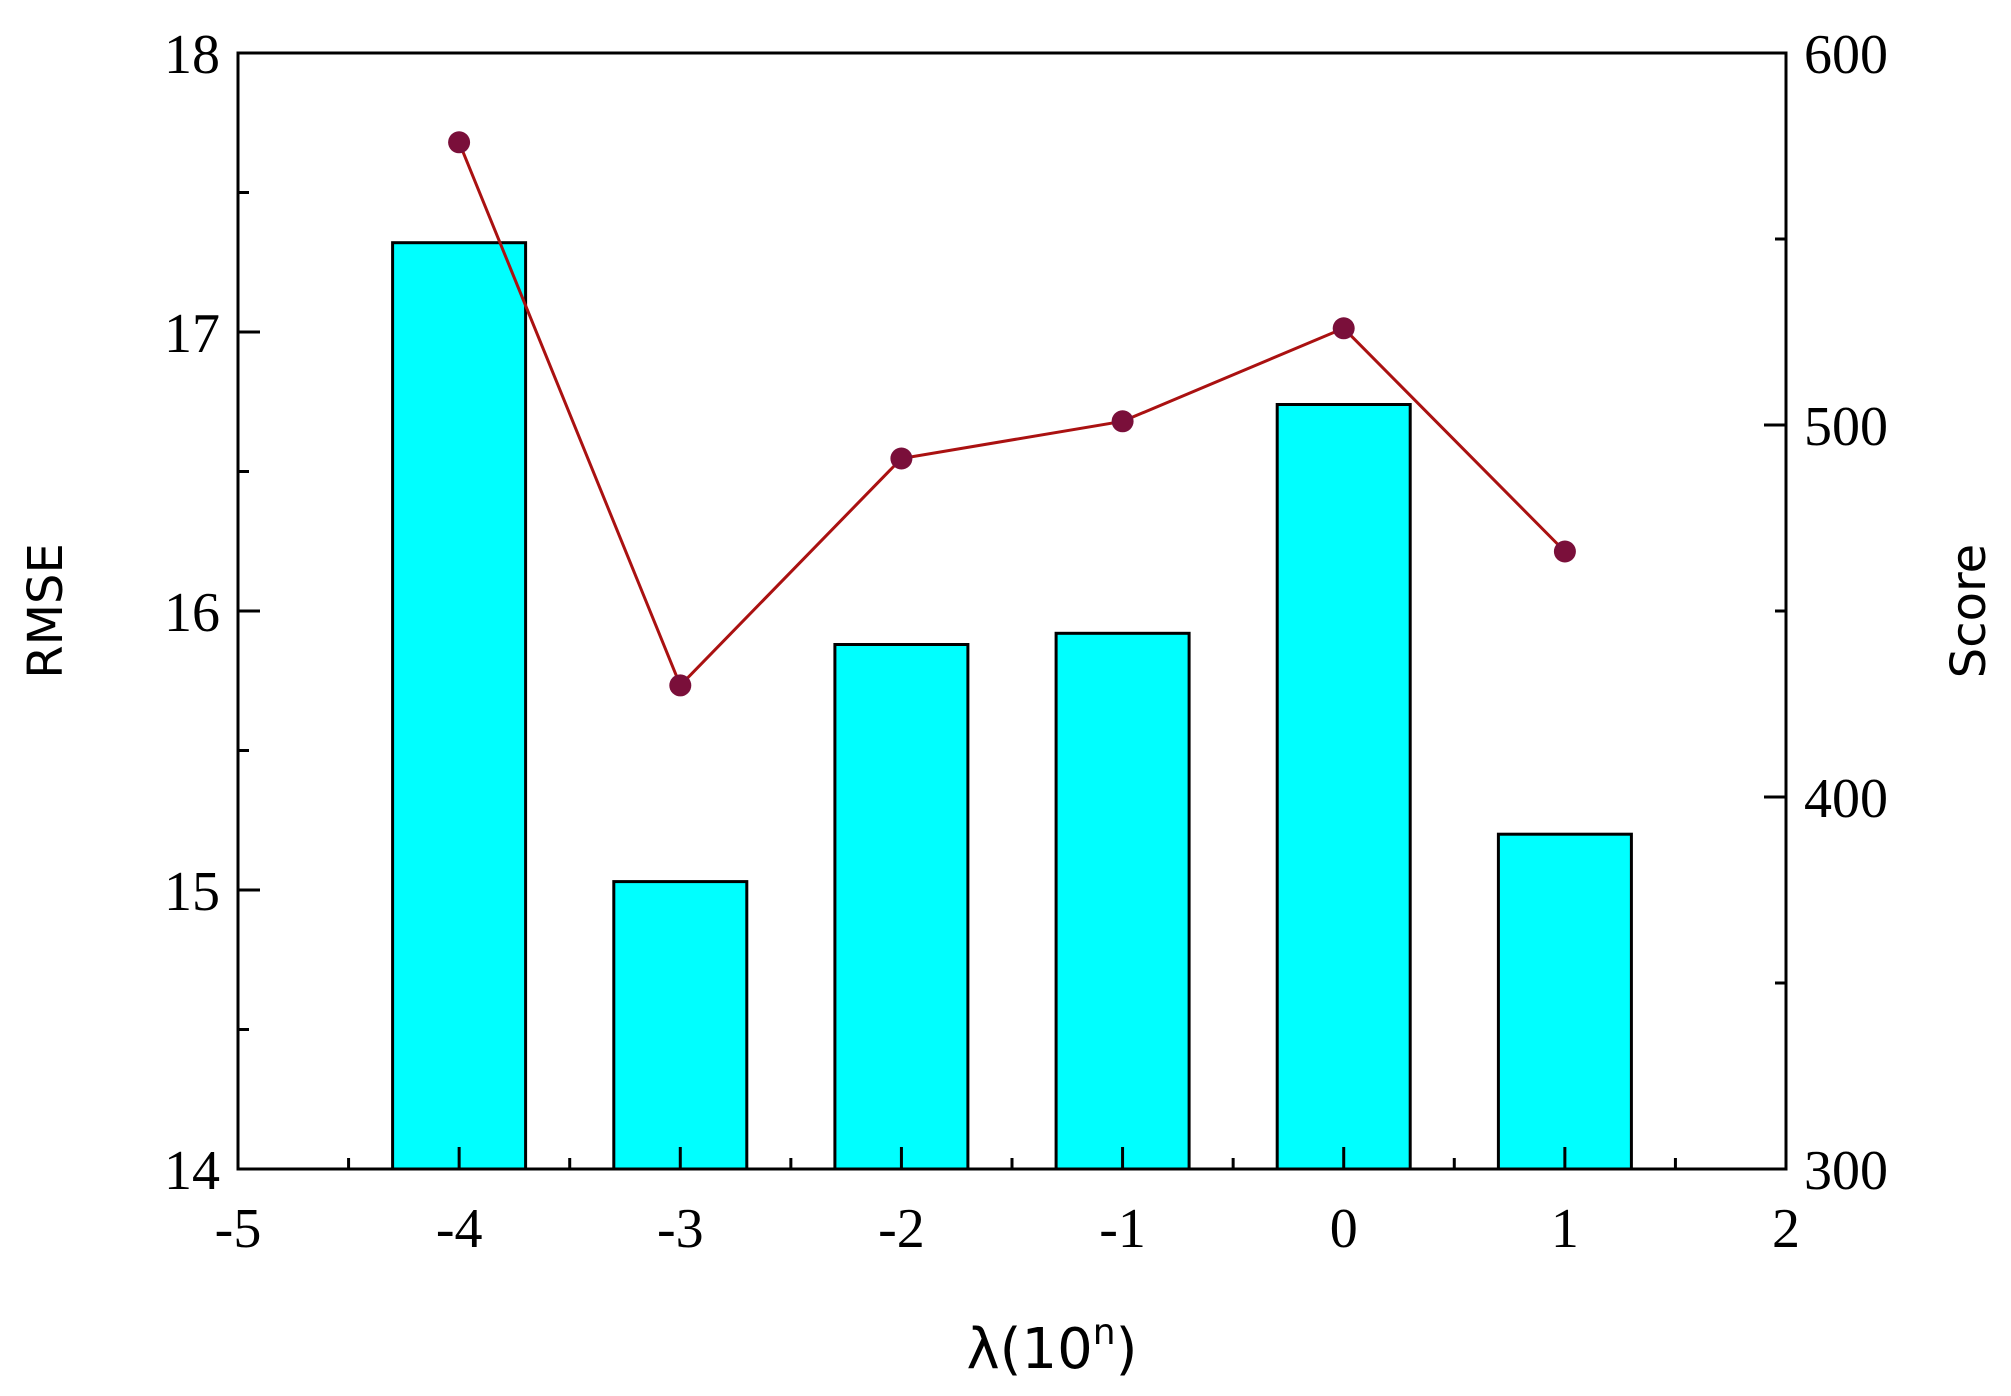 The height and width of the screenshot is (1396, 2011). Describe the element at coordinates (1969, 611) in the screenshot. I see `y-axis-title-right: Score` at that location.